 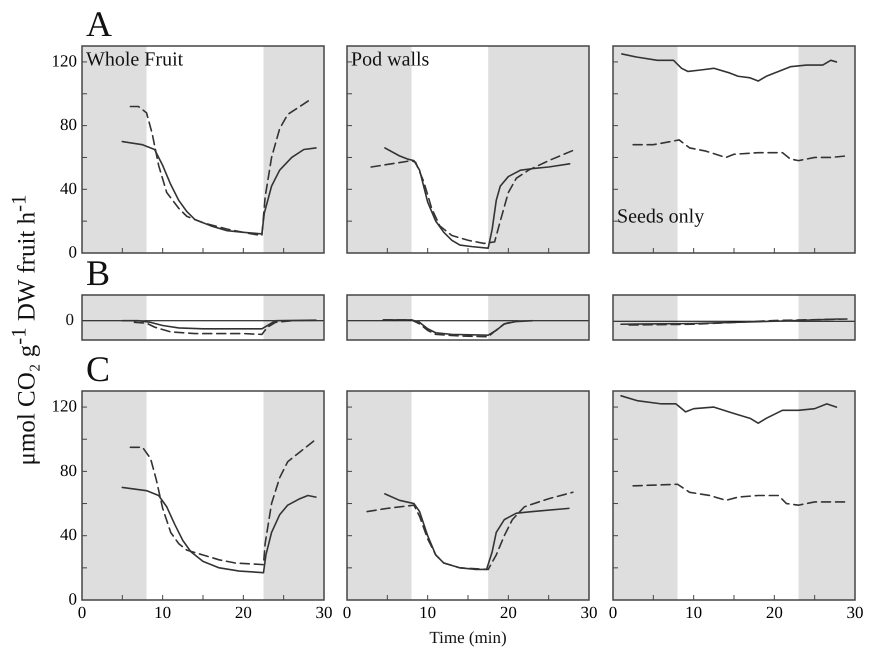 I want to click on chart-title: B, so click(x=98, y=273).